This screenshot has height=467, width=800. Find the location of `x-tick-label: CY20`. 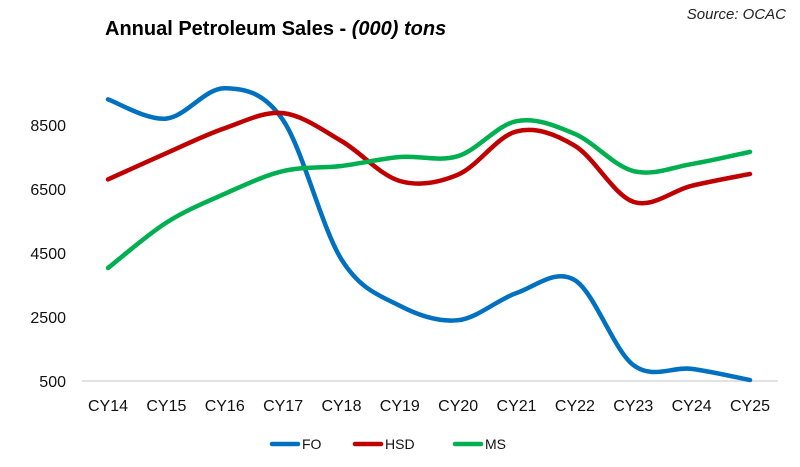

x-tick-label: CY20 is located at coordinates (458, 406).